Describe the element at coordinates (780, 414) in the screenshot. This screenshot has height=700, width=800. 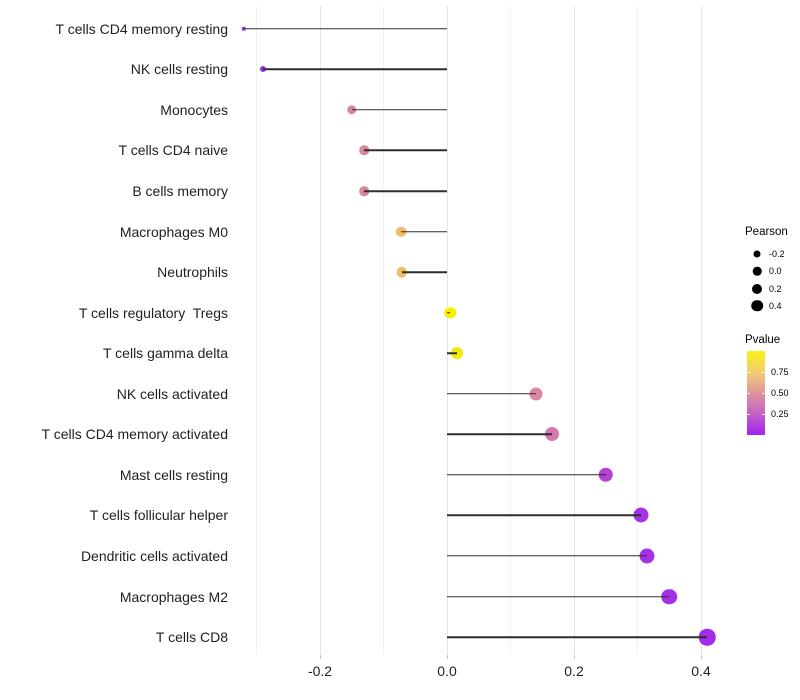
I see `legend-pvalue-tick-label: 0.25` at that location.